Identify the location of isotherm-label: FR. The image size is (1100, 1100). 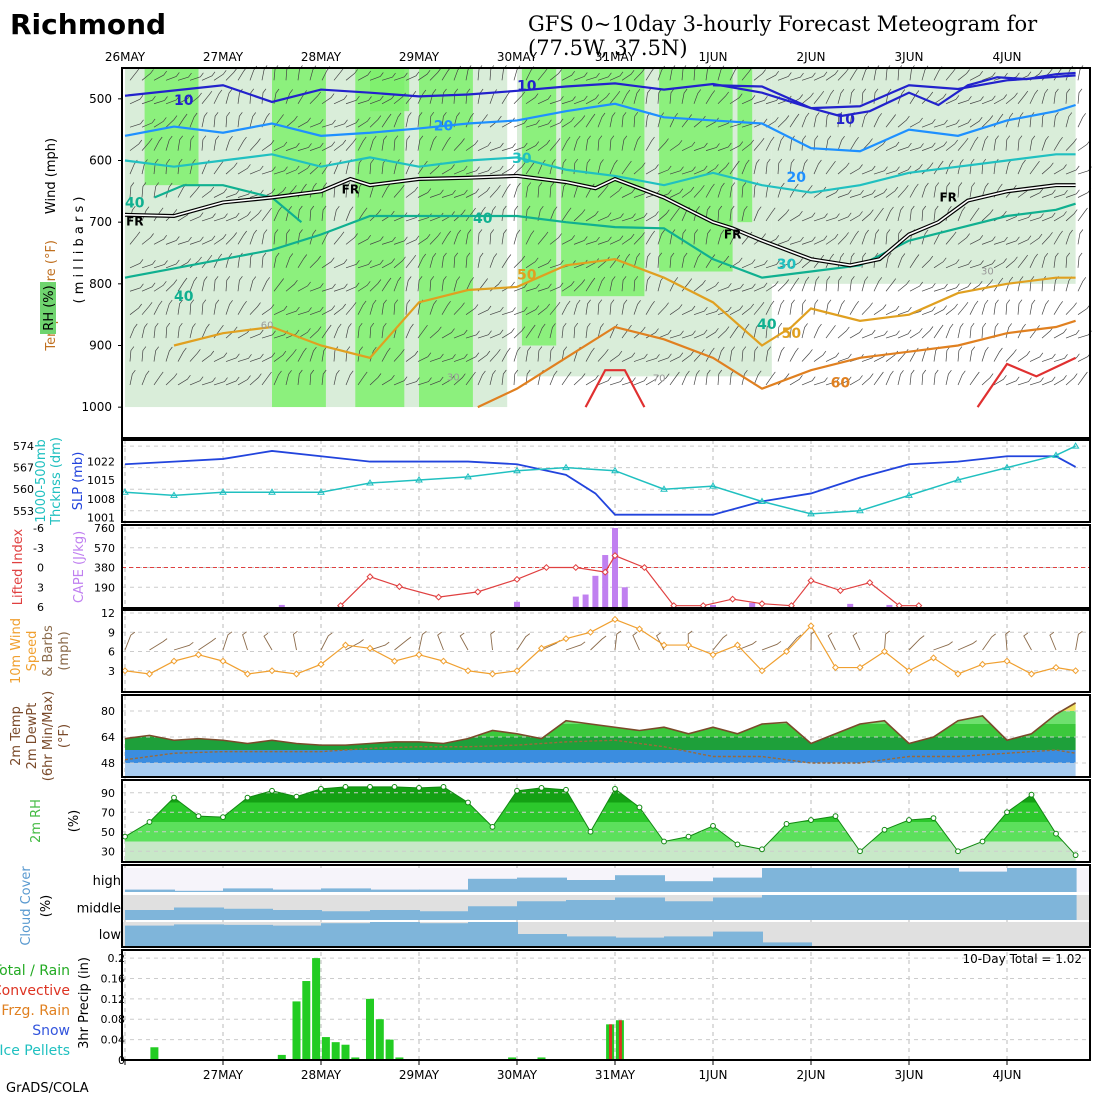
(947, 197).